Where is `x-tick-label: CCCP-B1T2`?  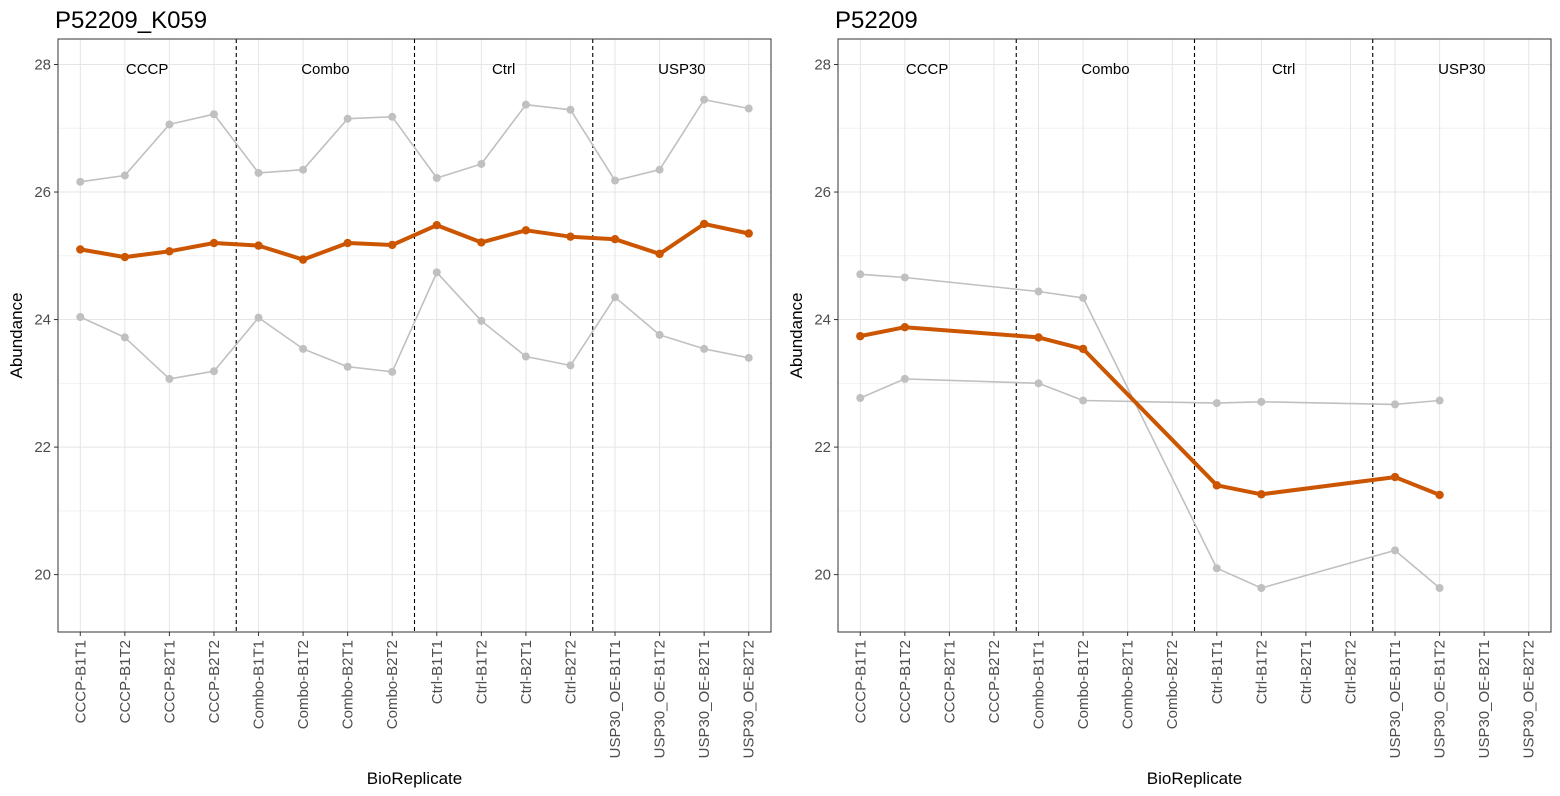
x-tick-label: CCCP-B1T2 is located at coordinates (905, 681).